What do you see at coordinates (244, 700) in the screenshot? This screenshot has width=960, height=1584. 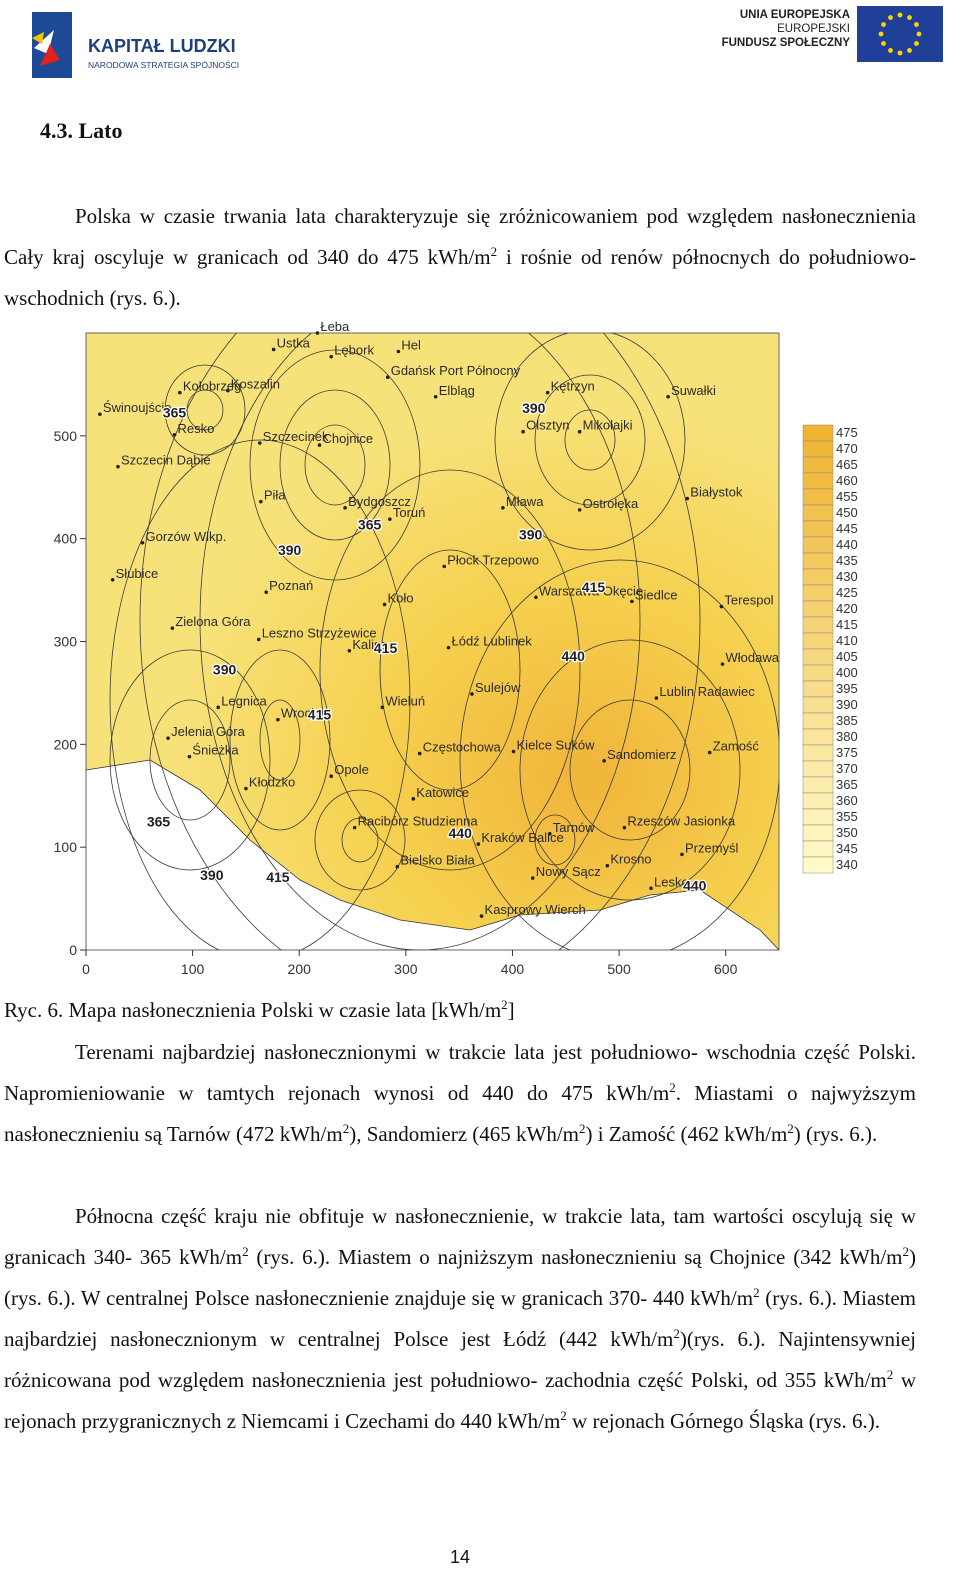 I see `city-label: Legnica` at bounding box center [244, 700].